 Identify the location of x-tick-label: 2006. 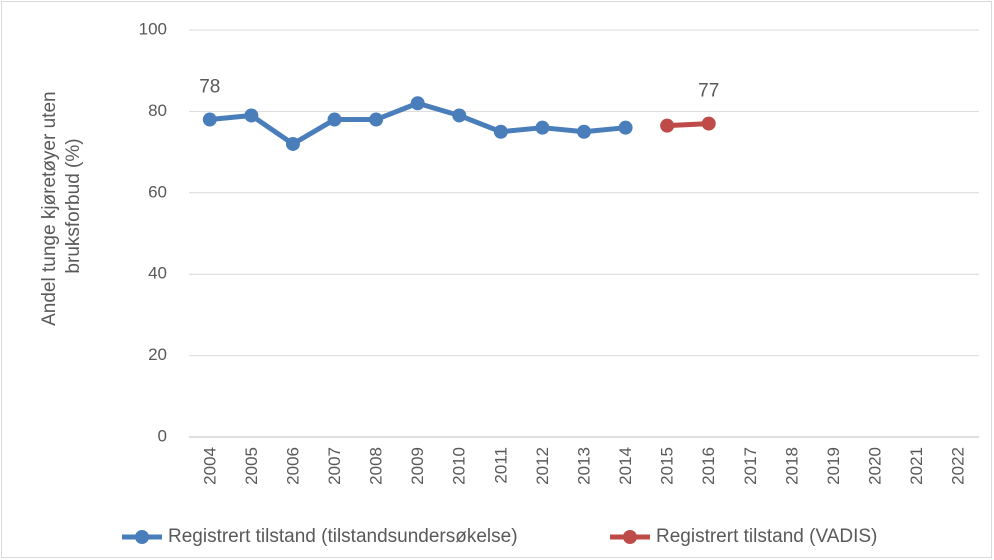
(292, 466).